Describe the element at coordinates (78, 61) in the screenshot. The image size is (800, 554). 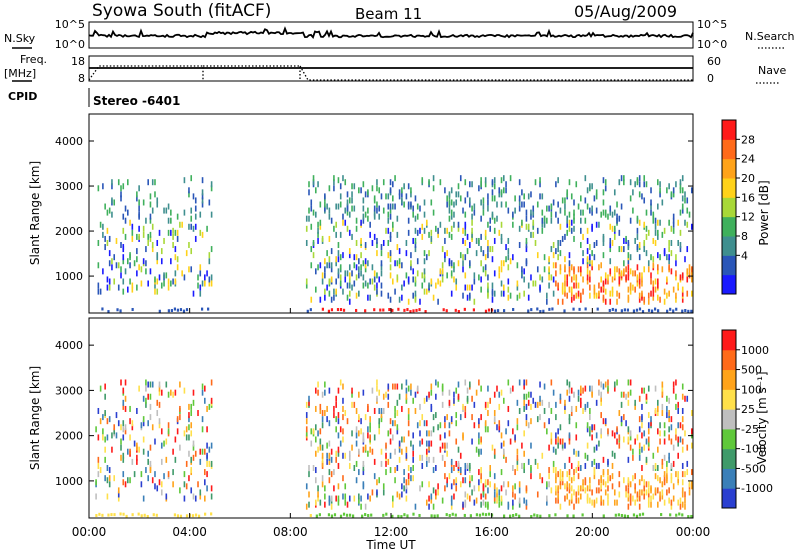
I see `freq-tick-top: 18` at that location.